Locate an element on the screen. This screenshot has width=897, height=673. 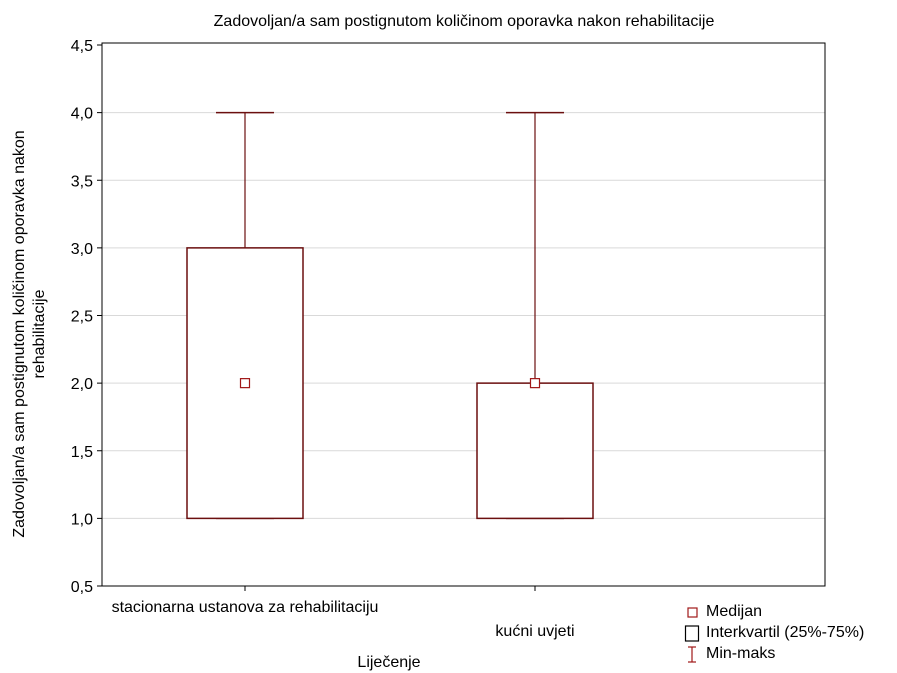
legend-entry-interquartile: Interkvartil (25%-75%) is located at coordinates (774, 632).